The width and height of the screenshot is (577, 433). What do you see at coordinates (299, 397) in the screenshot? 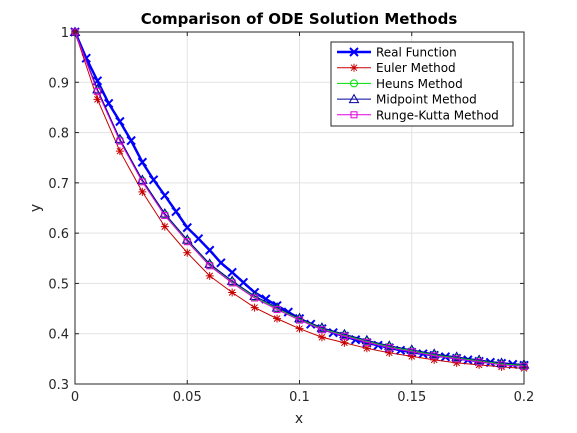
I see `x-tick-label: 0.1` at bounding box center [299, 397].